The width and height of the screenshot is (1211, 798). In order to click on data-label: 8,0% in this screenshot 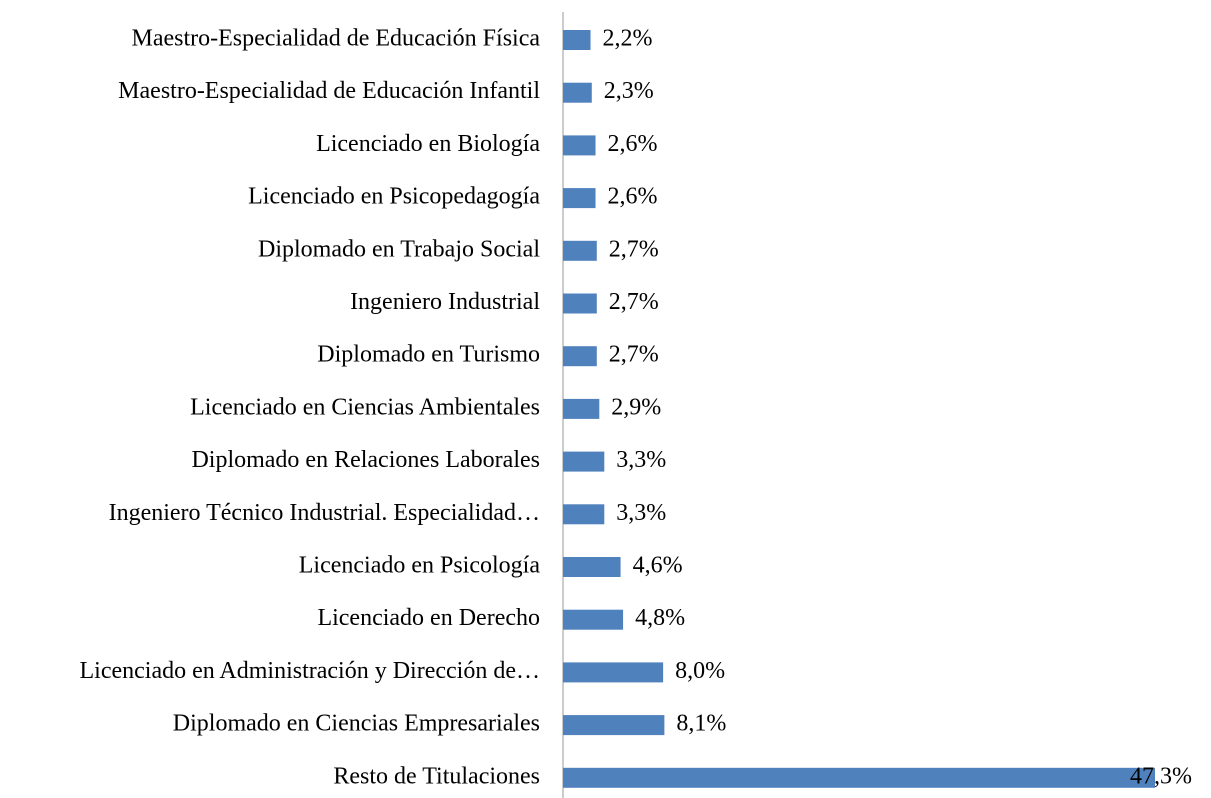, I will do `click(700, 671)`.